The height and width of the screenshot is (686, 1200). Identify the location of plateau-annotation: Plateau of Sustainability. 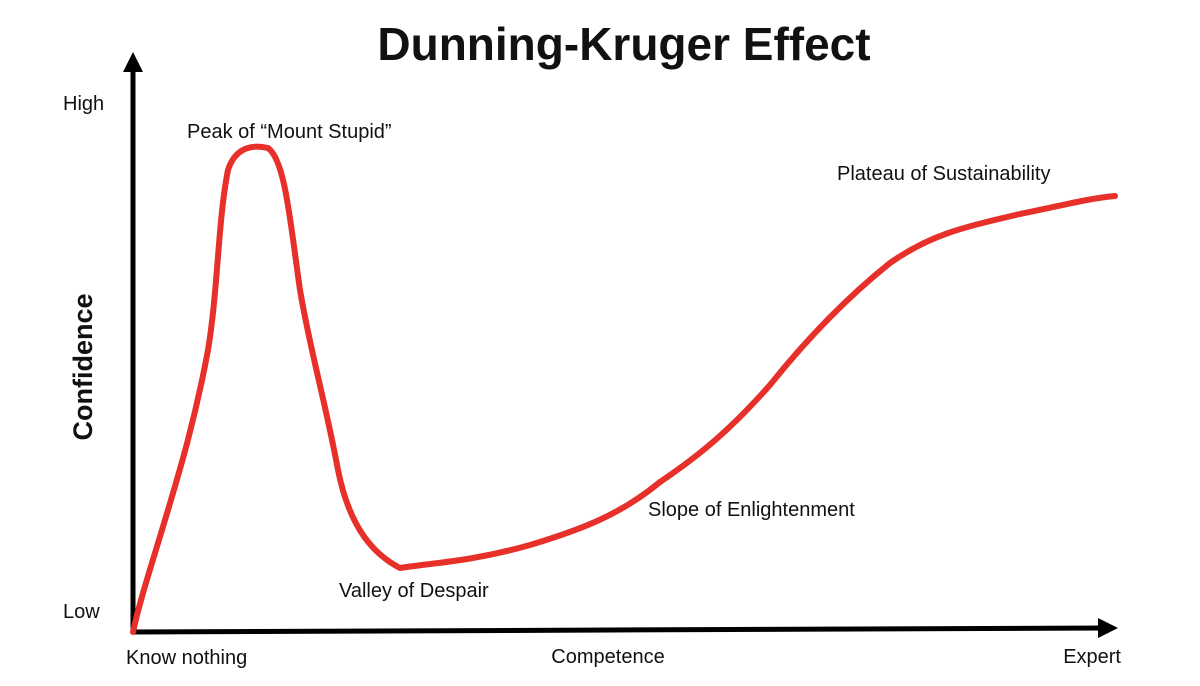
(943, 174).